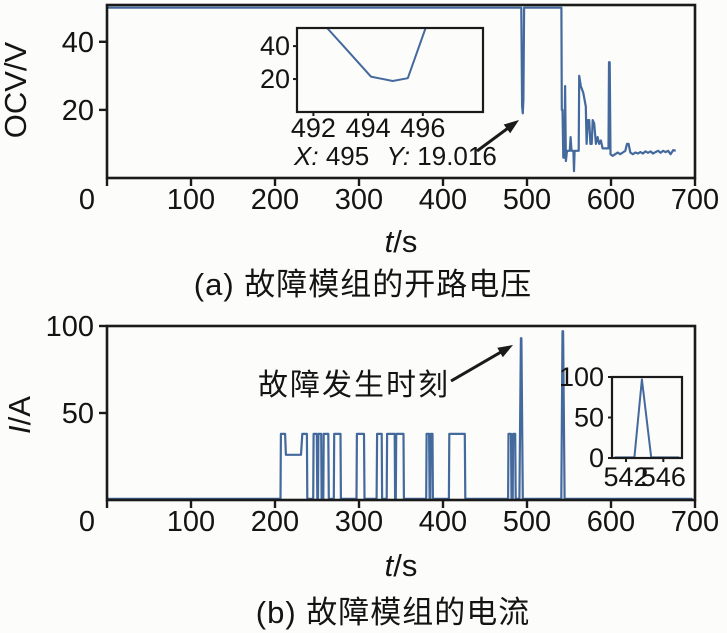 The image size is (727, 633). I want to click on inset-x-tick-label: 496, so click(422, 128).